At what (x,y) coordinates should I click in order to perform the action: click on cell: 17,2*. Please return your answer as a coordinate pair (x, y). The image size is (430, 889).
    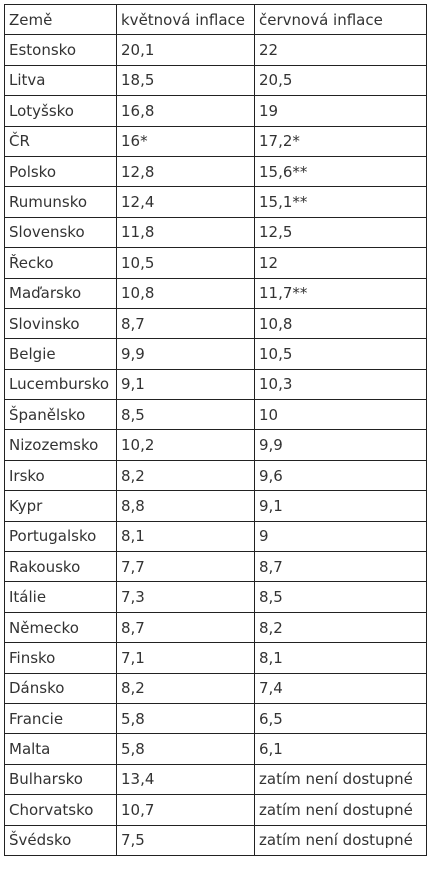
    Looking at the image, I should click on (340, 141).